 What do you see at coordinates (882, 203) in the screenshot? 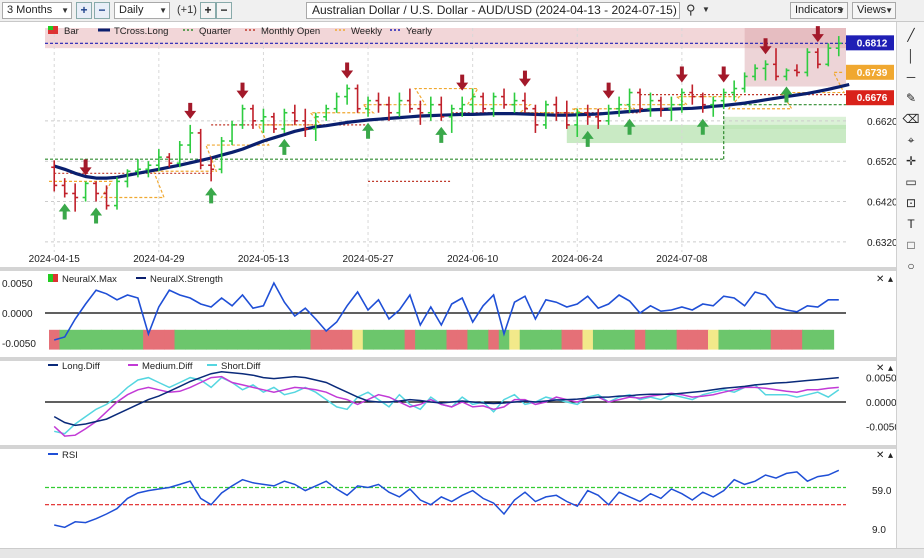
I see `price-tick-label: 0.6420` at bounding box center [882, 203].